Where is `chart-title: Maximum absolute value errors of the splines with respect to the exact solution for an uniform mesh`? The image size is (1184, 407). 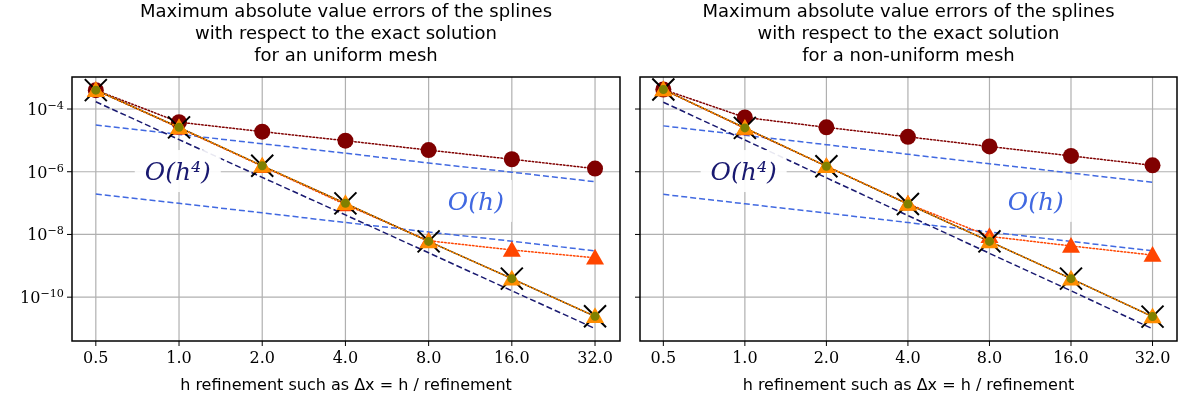
chart-title: Maximum absolute value errors of the splines with respect to the exact solution for an uniform mesh is located at coordinates (346, 32).